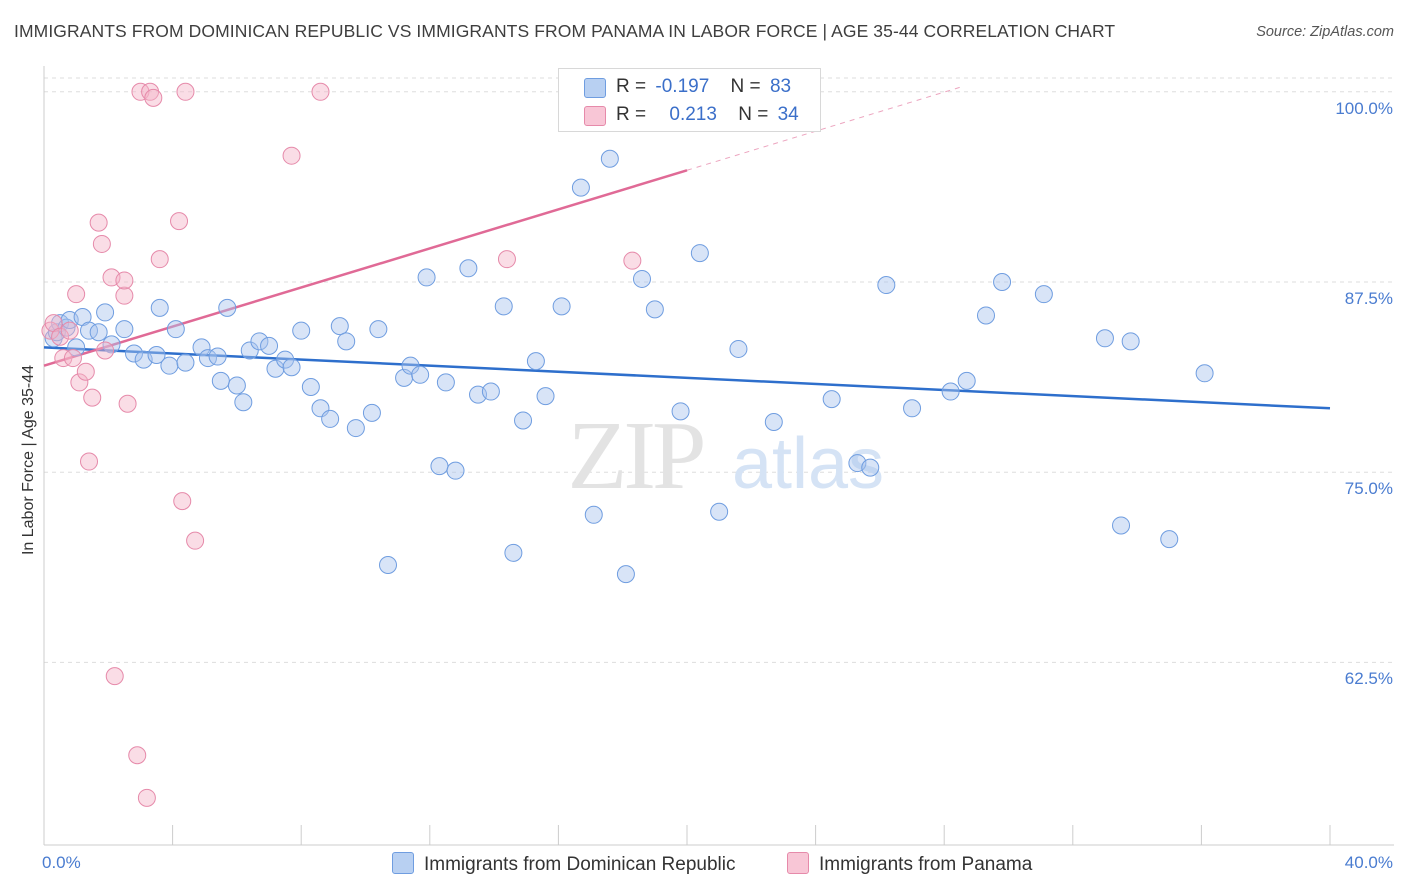 The height and width of the screenshot is (892, 1406). Describe the element at coordinates (1368, 862) in the screenshot. I see `x-tick-label: 40.0%` at that location.